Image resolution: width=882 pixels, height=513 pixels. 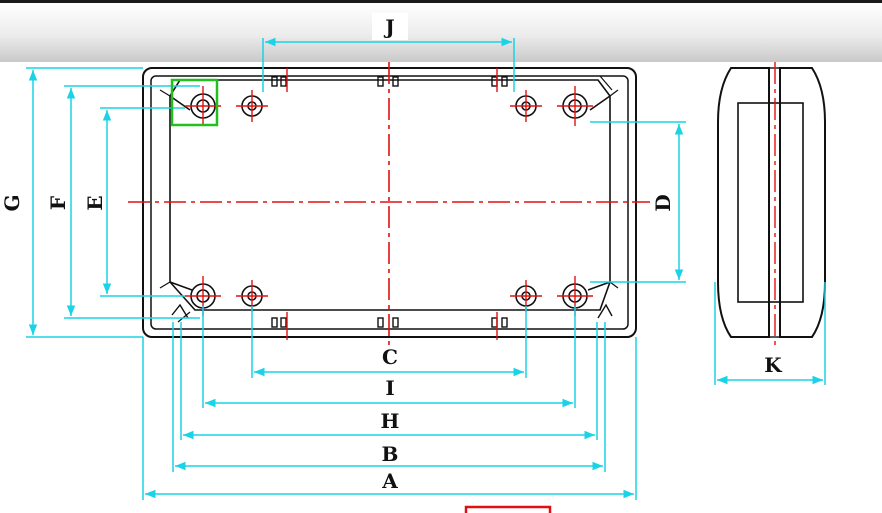 What do you see at coordinates (390, 421) in the screenshot?
I see `dim-label-h: H` at bounding box center [390, 421].